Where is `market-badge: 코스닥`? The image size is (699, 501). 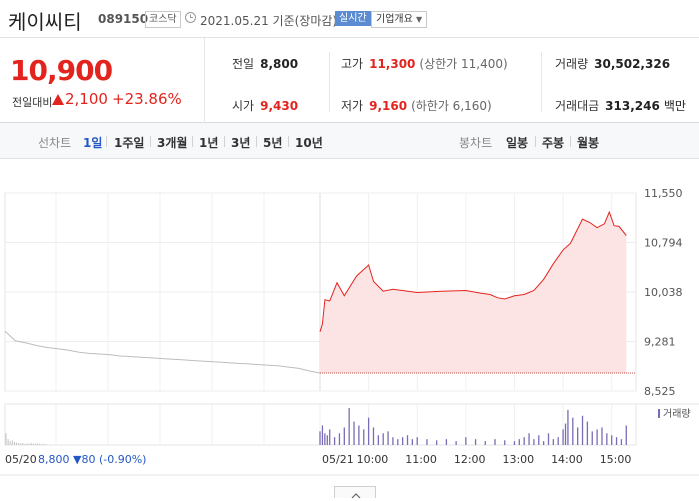
market-badge: 코스닥 is located at coordinates (163, 19).